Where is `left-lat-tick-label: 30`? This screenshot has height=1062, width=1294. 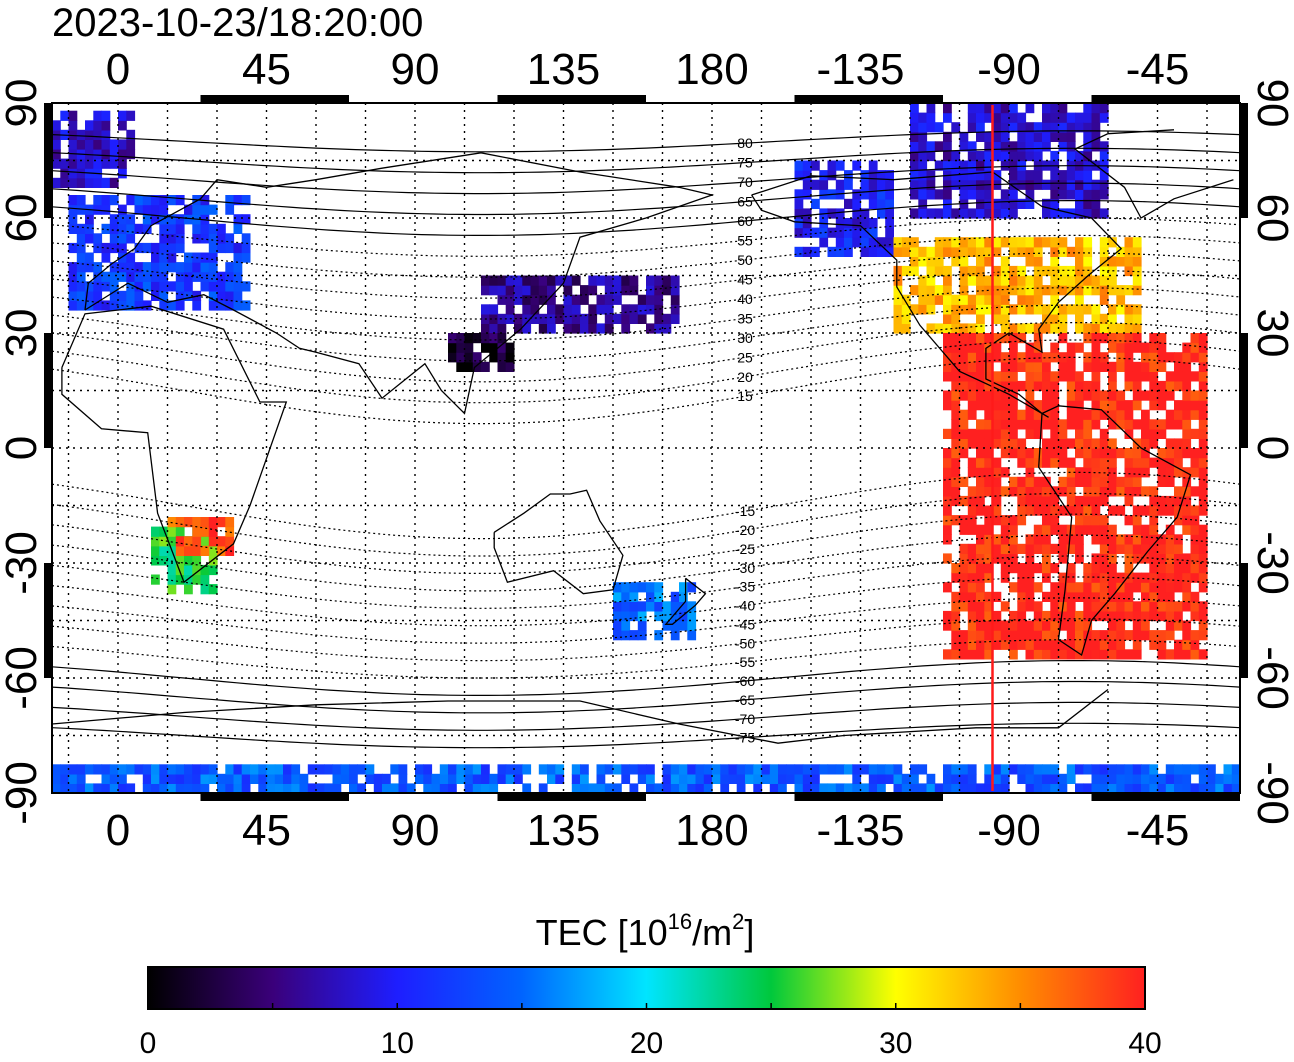
left-lat-tick-label: 30 is located at coordinates (23, 333).